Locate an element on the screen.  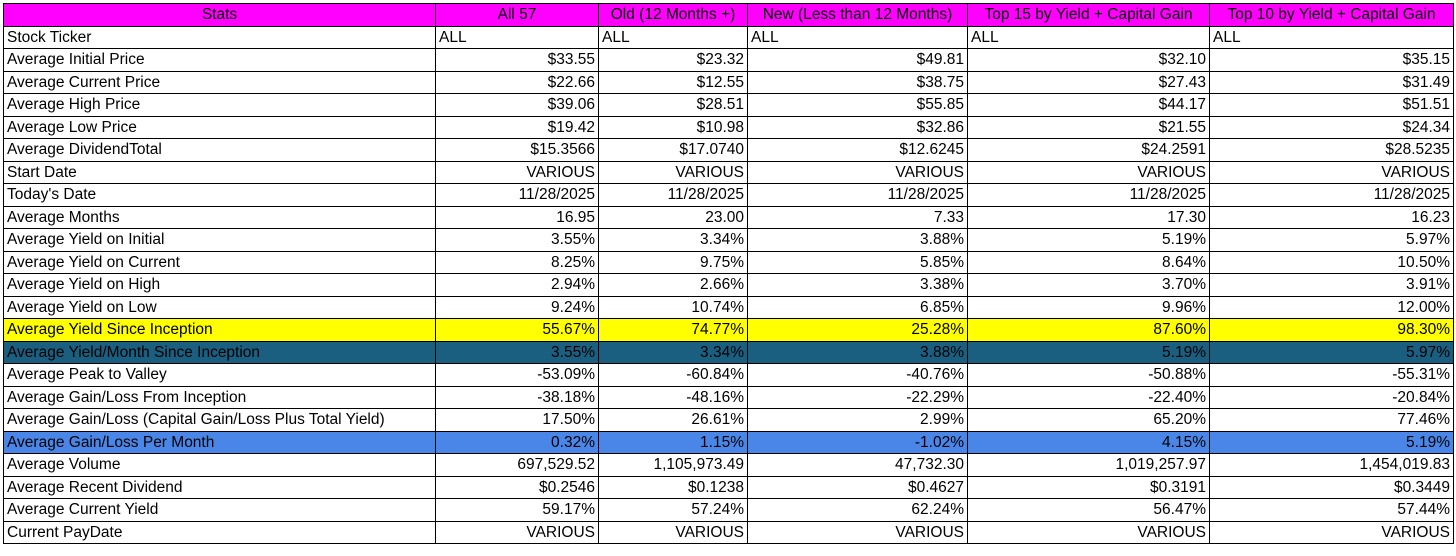
header-cell-old: Old (12 Months +) is located at coordinates (673, 15).